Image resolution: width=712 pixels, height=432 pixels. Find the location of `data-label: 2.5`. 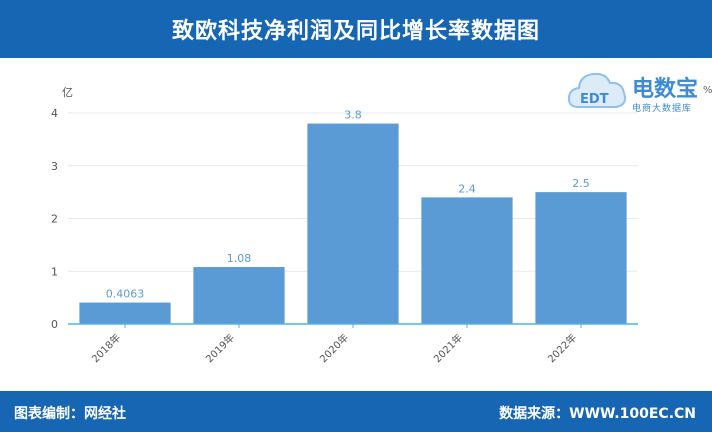

data-label: 2.5 is located at coordinates (581, 183).